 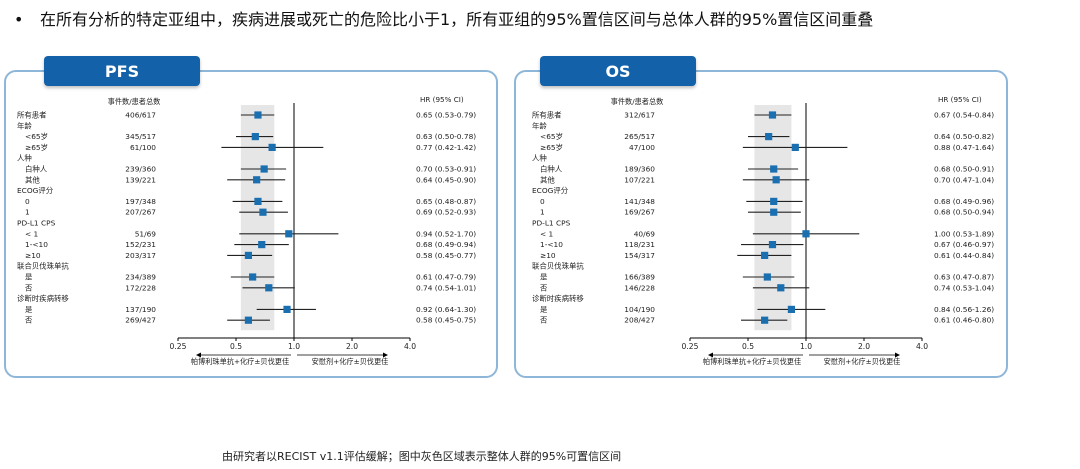 What do you see at coordinates (964, 169) in the screenshot?
I see `row-hr-text: 0.68 (0.50-0.91)` at bounding box center [964, 169].